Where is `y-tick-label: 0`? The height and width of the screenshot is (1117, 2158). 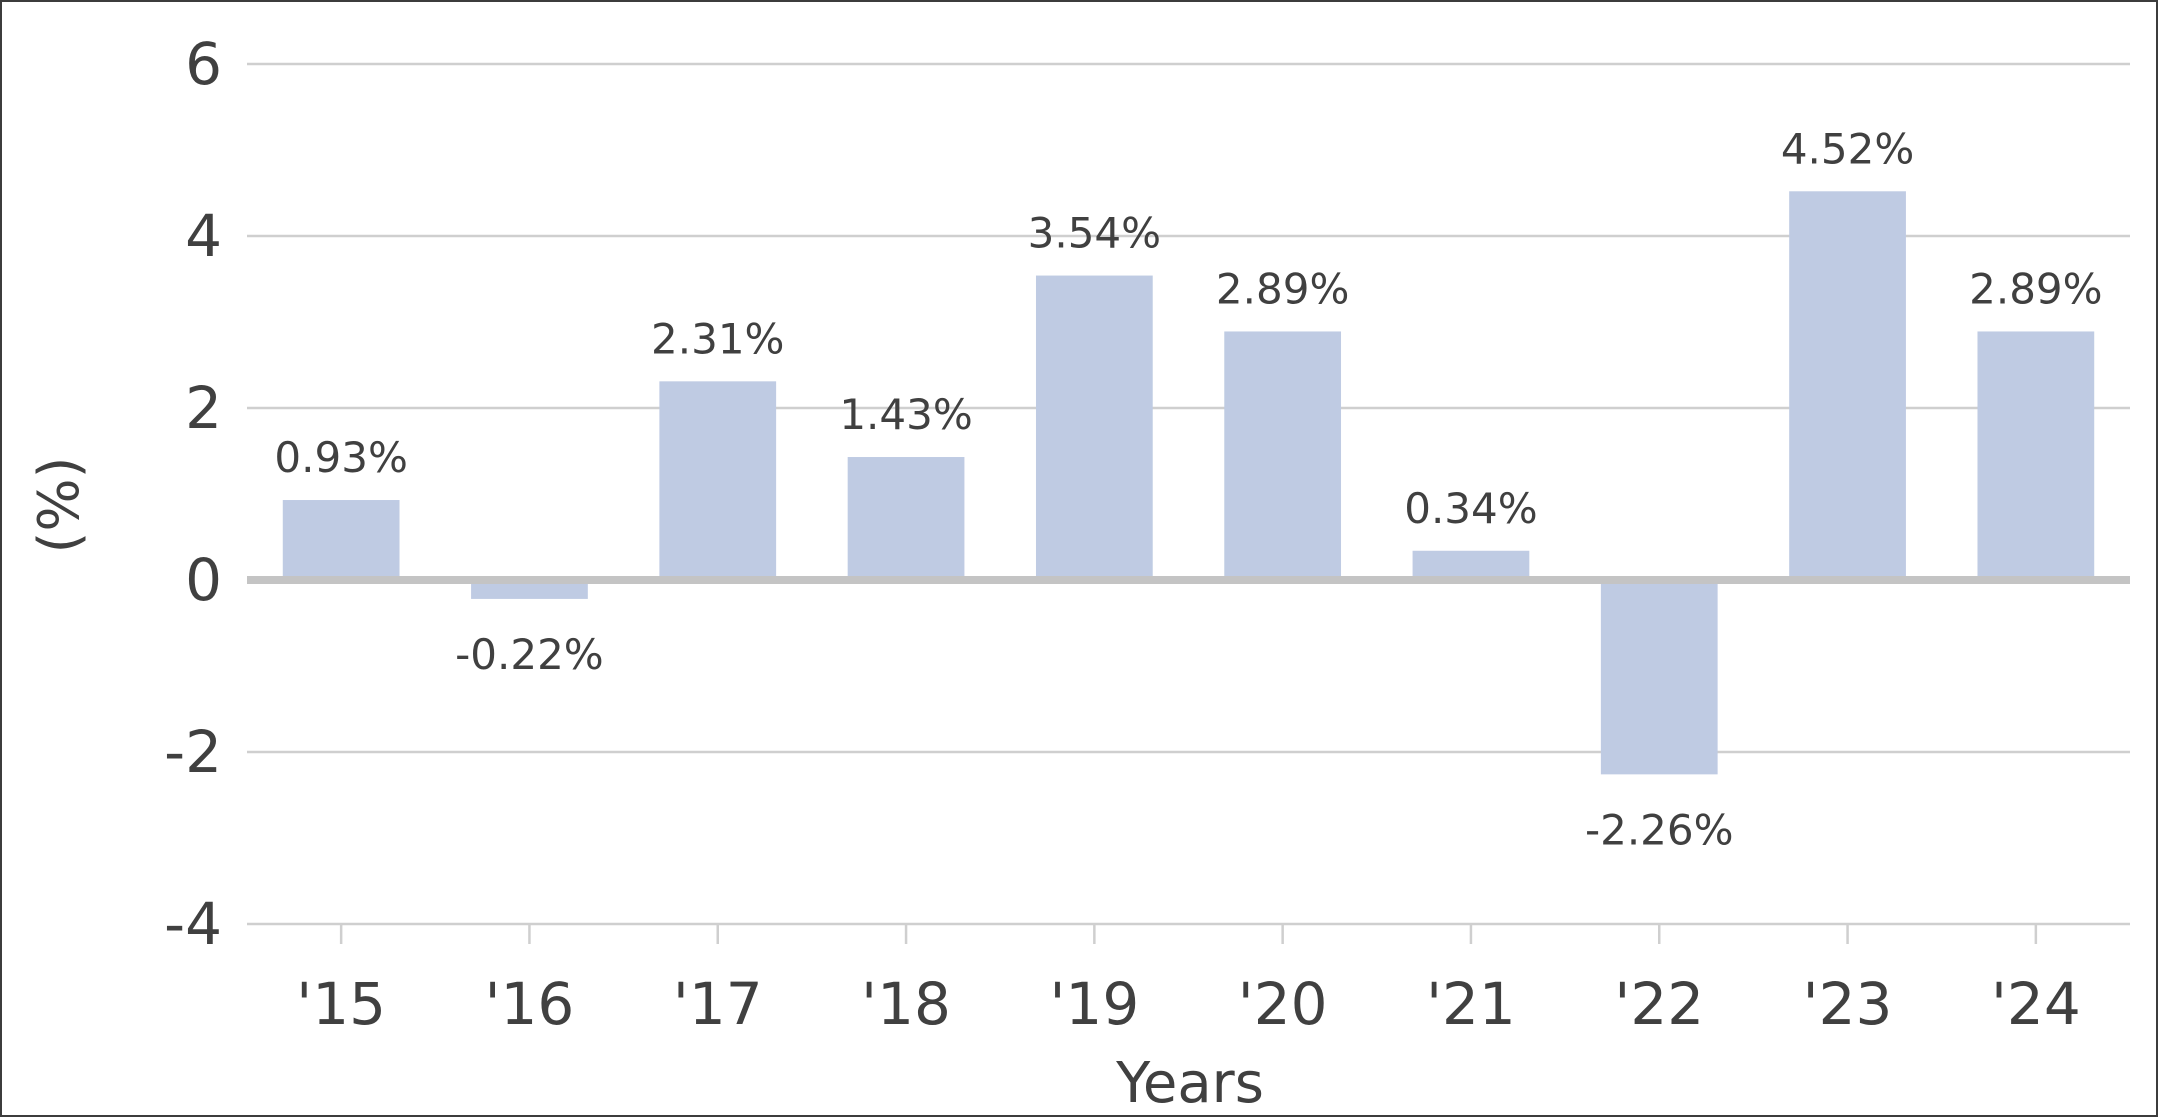
y-tick-label: 0 is located at coordinates (203, 580).